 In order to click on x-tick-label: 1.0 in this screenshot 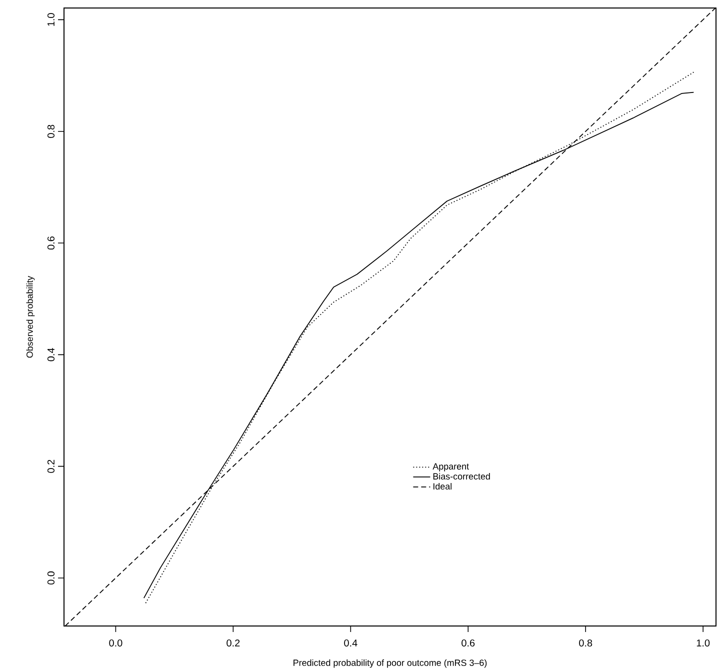, I will do `click(703, 643)`.